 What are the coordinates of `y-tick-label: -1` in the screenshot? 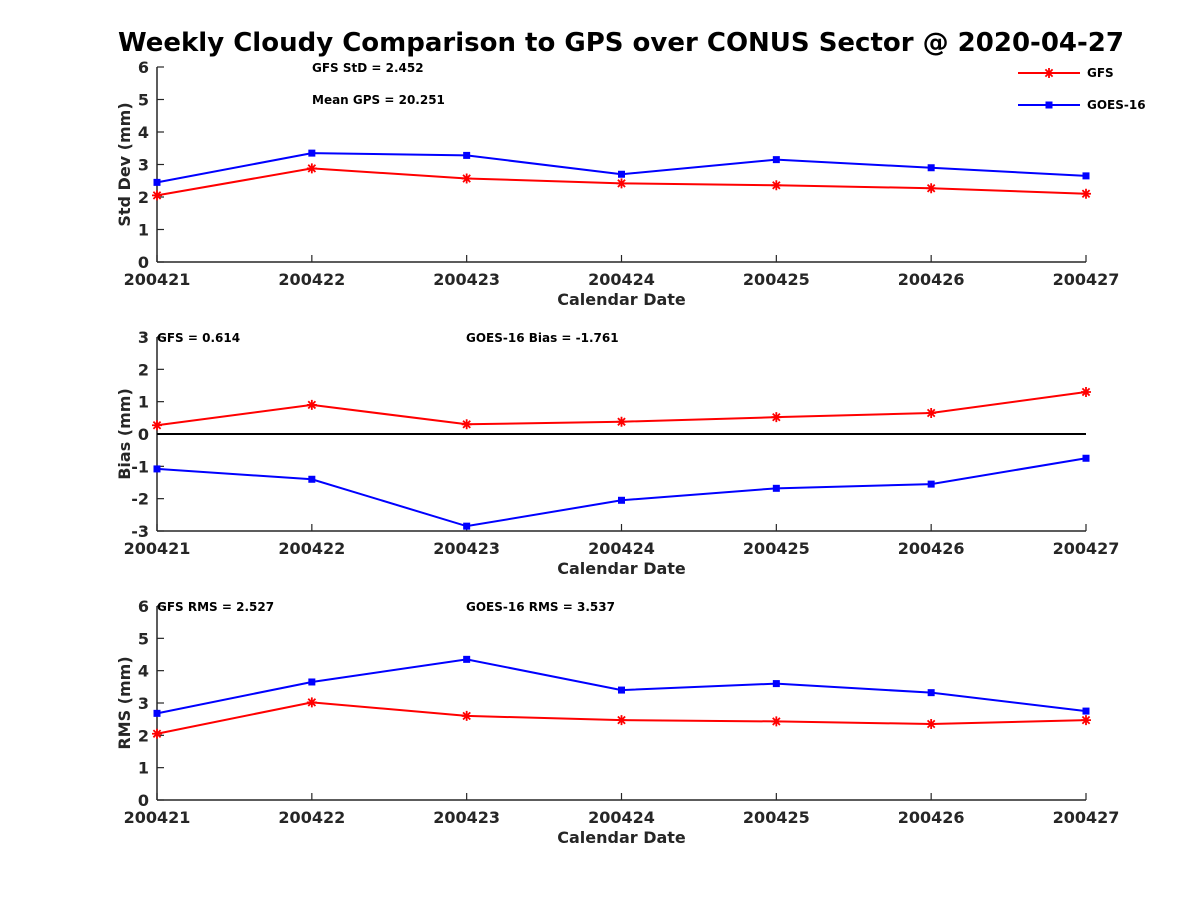 It's located at (140, 466).